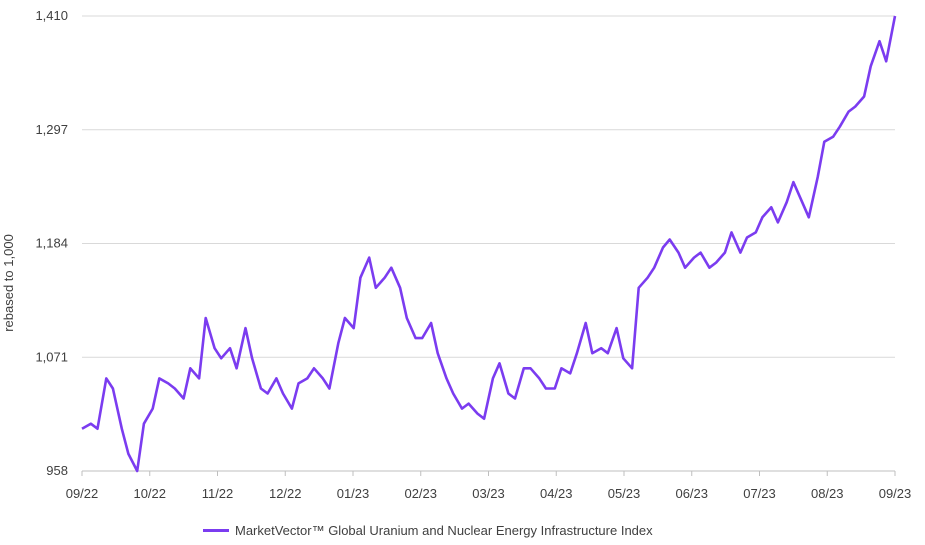  What do you see at coordinates (218, 493) in the screenshot?
I see `x-tick-label: 11/22` at bounding box center [218, 493].